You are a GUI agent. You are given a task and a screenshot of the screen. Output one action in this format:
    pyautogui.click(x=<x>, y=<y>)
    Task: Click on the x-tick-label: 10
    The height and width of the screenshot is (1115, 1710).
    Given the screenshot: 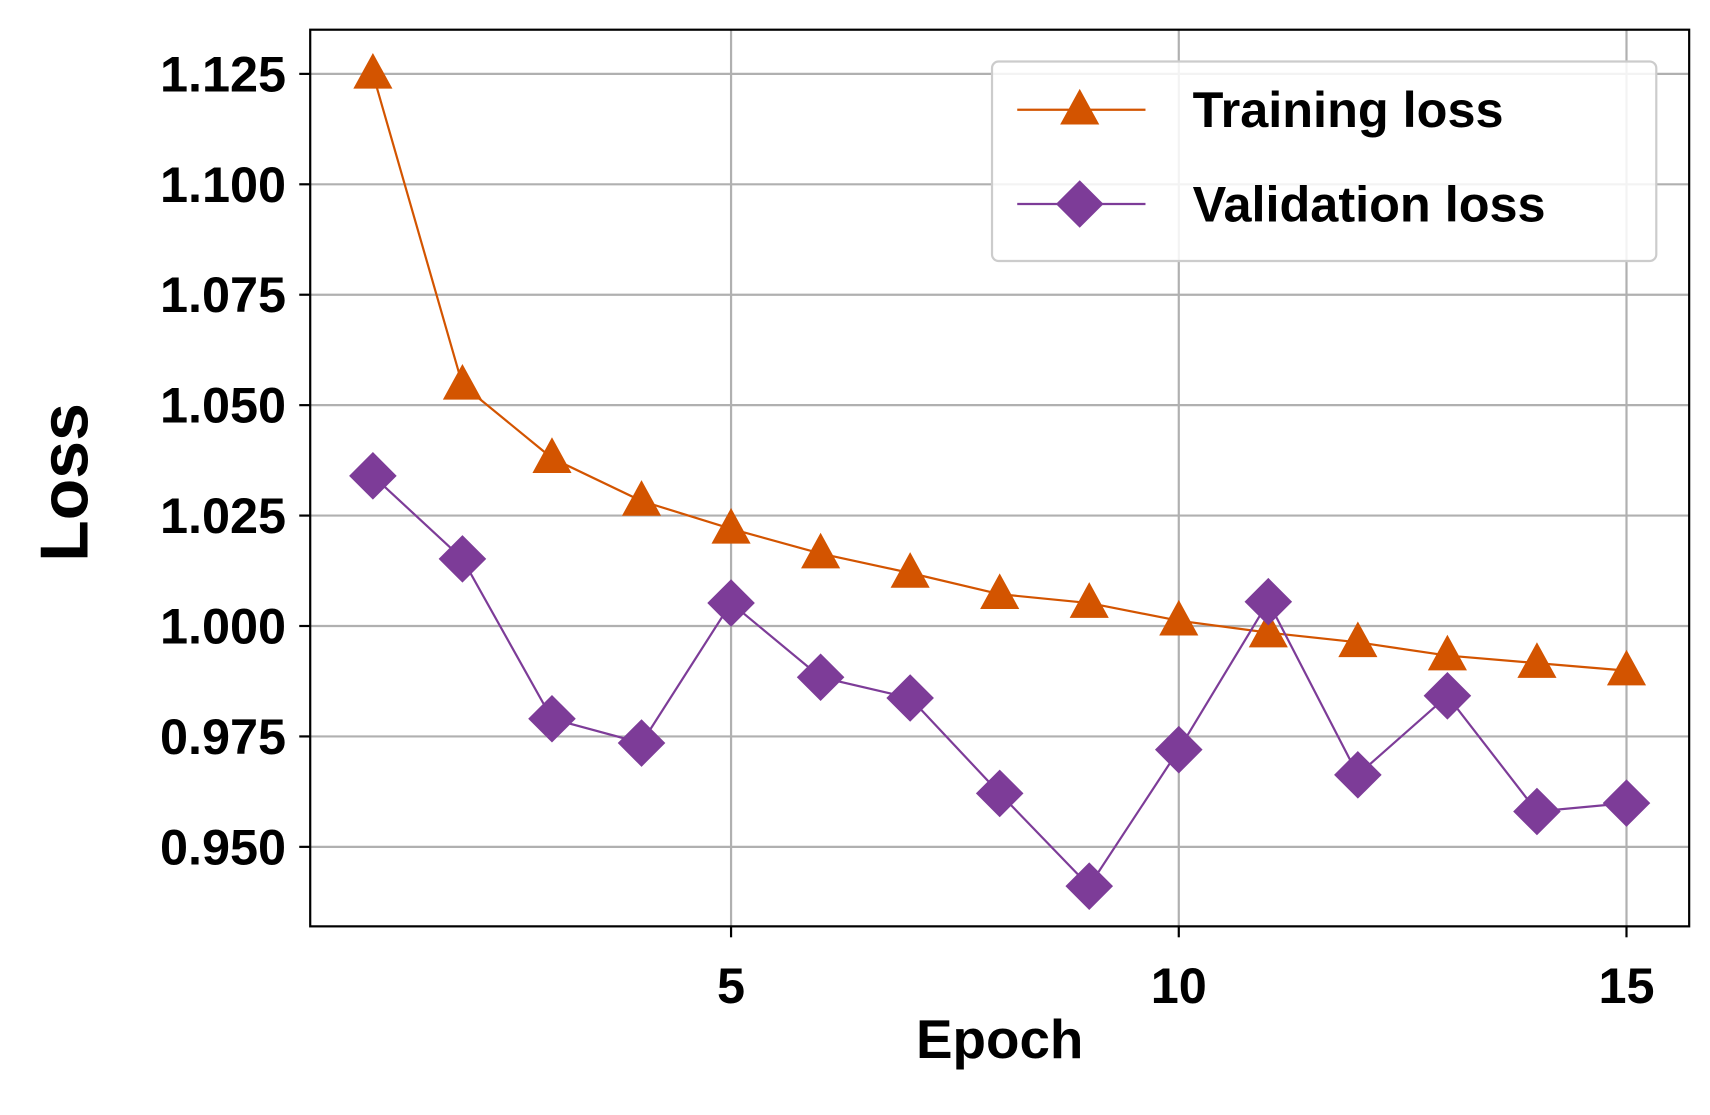 What is the action you would take?
    pyautogui.click(x=1179, y=985)
    